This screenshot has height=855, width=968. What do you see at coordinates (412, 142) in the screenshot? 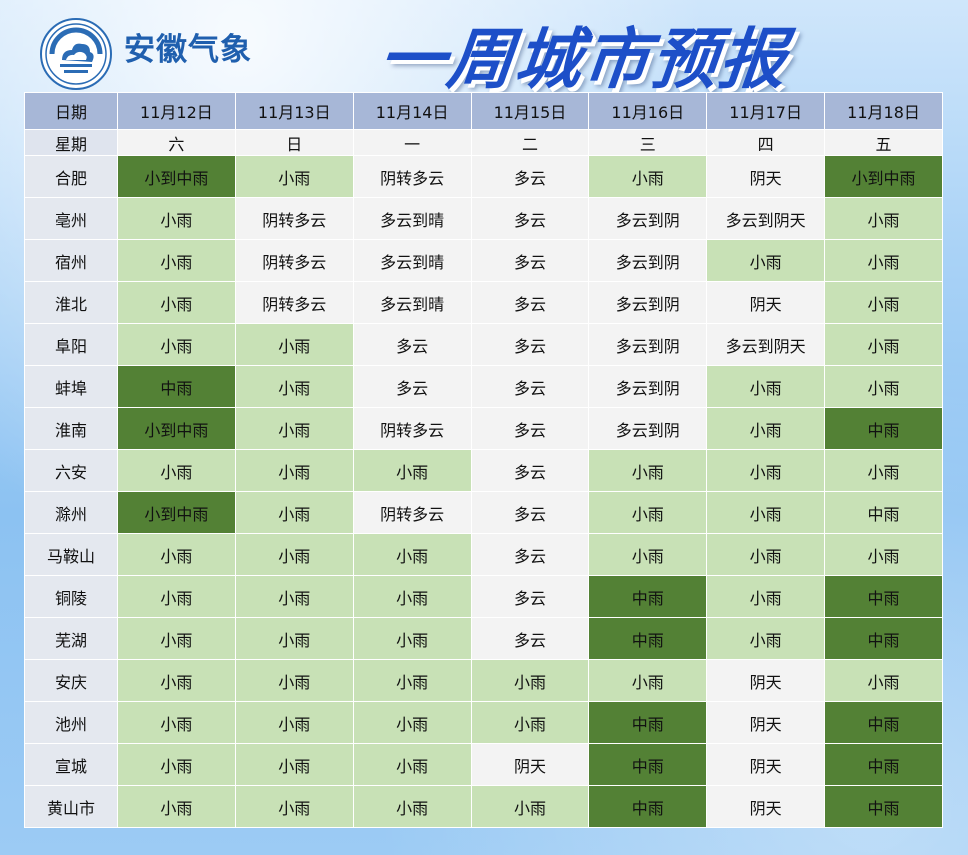
I see `weekday-cell: 一` at bounding box center [412, 142].